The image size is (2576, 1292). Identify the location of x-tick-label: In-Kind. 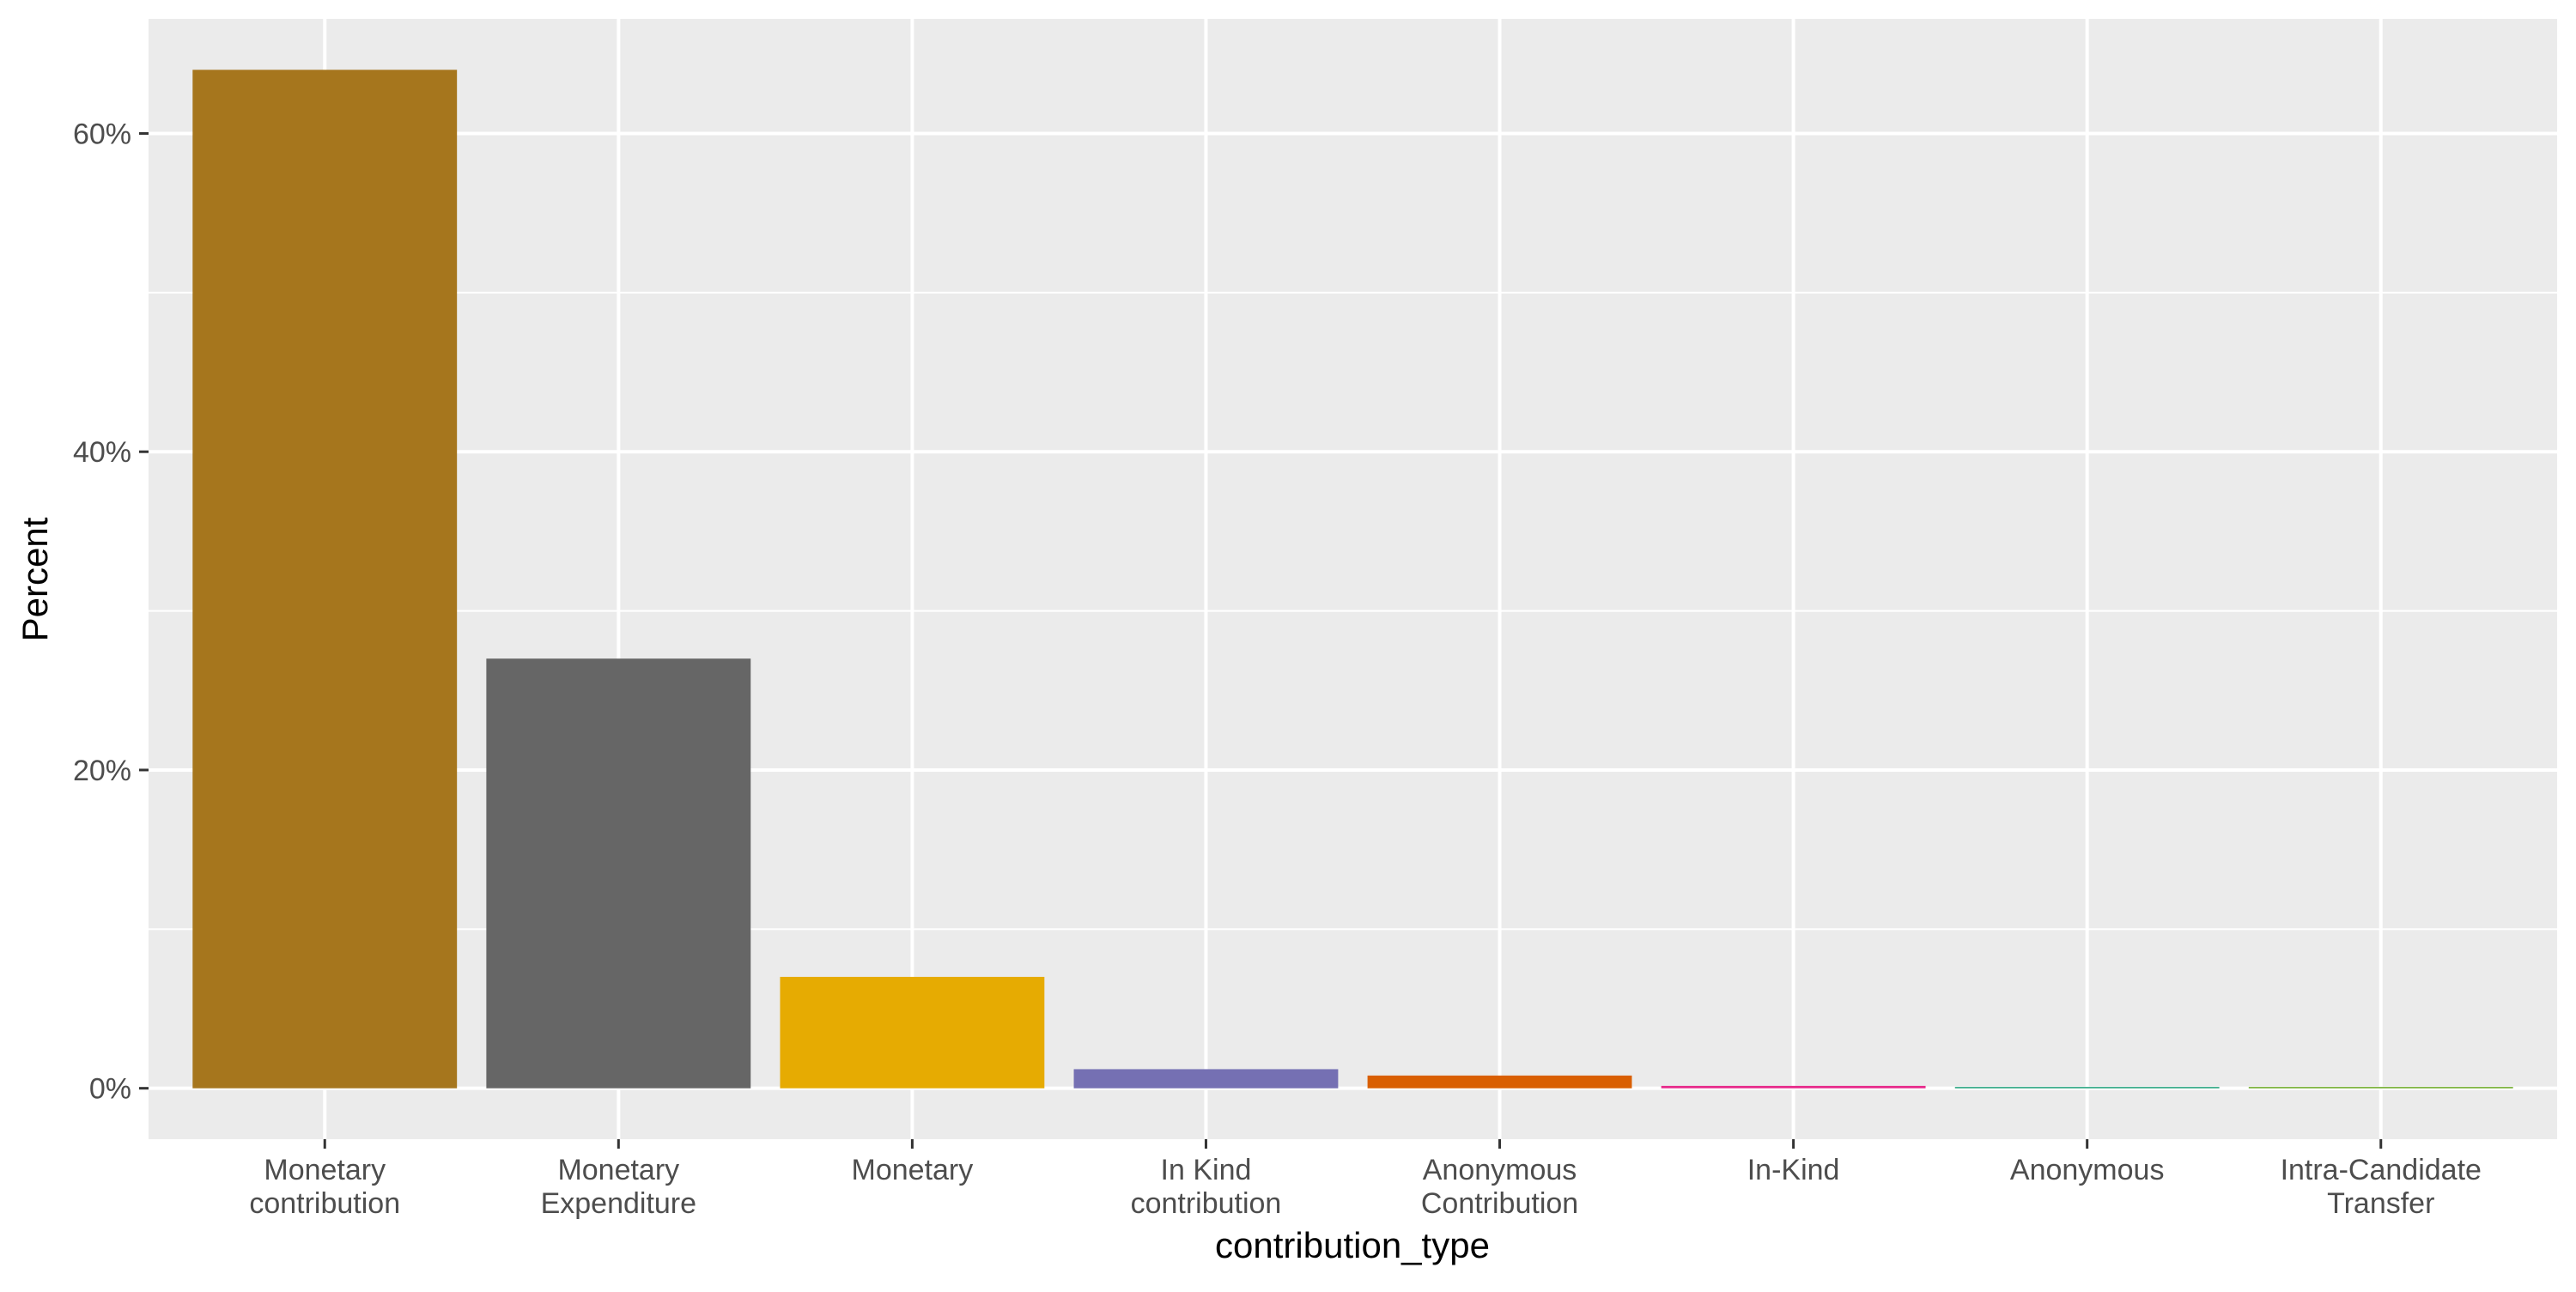
(1793, 1170).